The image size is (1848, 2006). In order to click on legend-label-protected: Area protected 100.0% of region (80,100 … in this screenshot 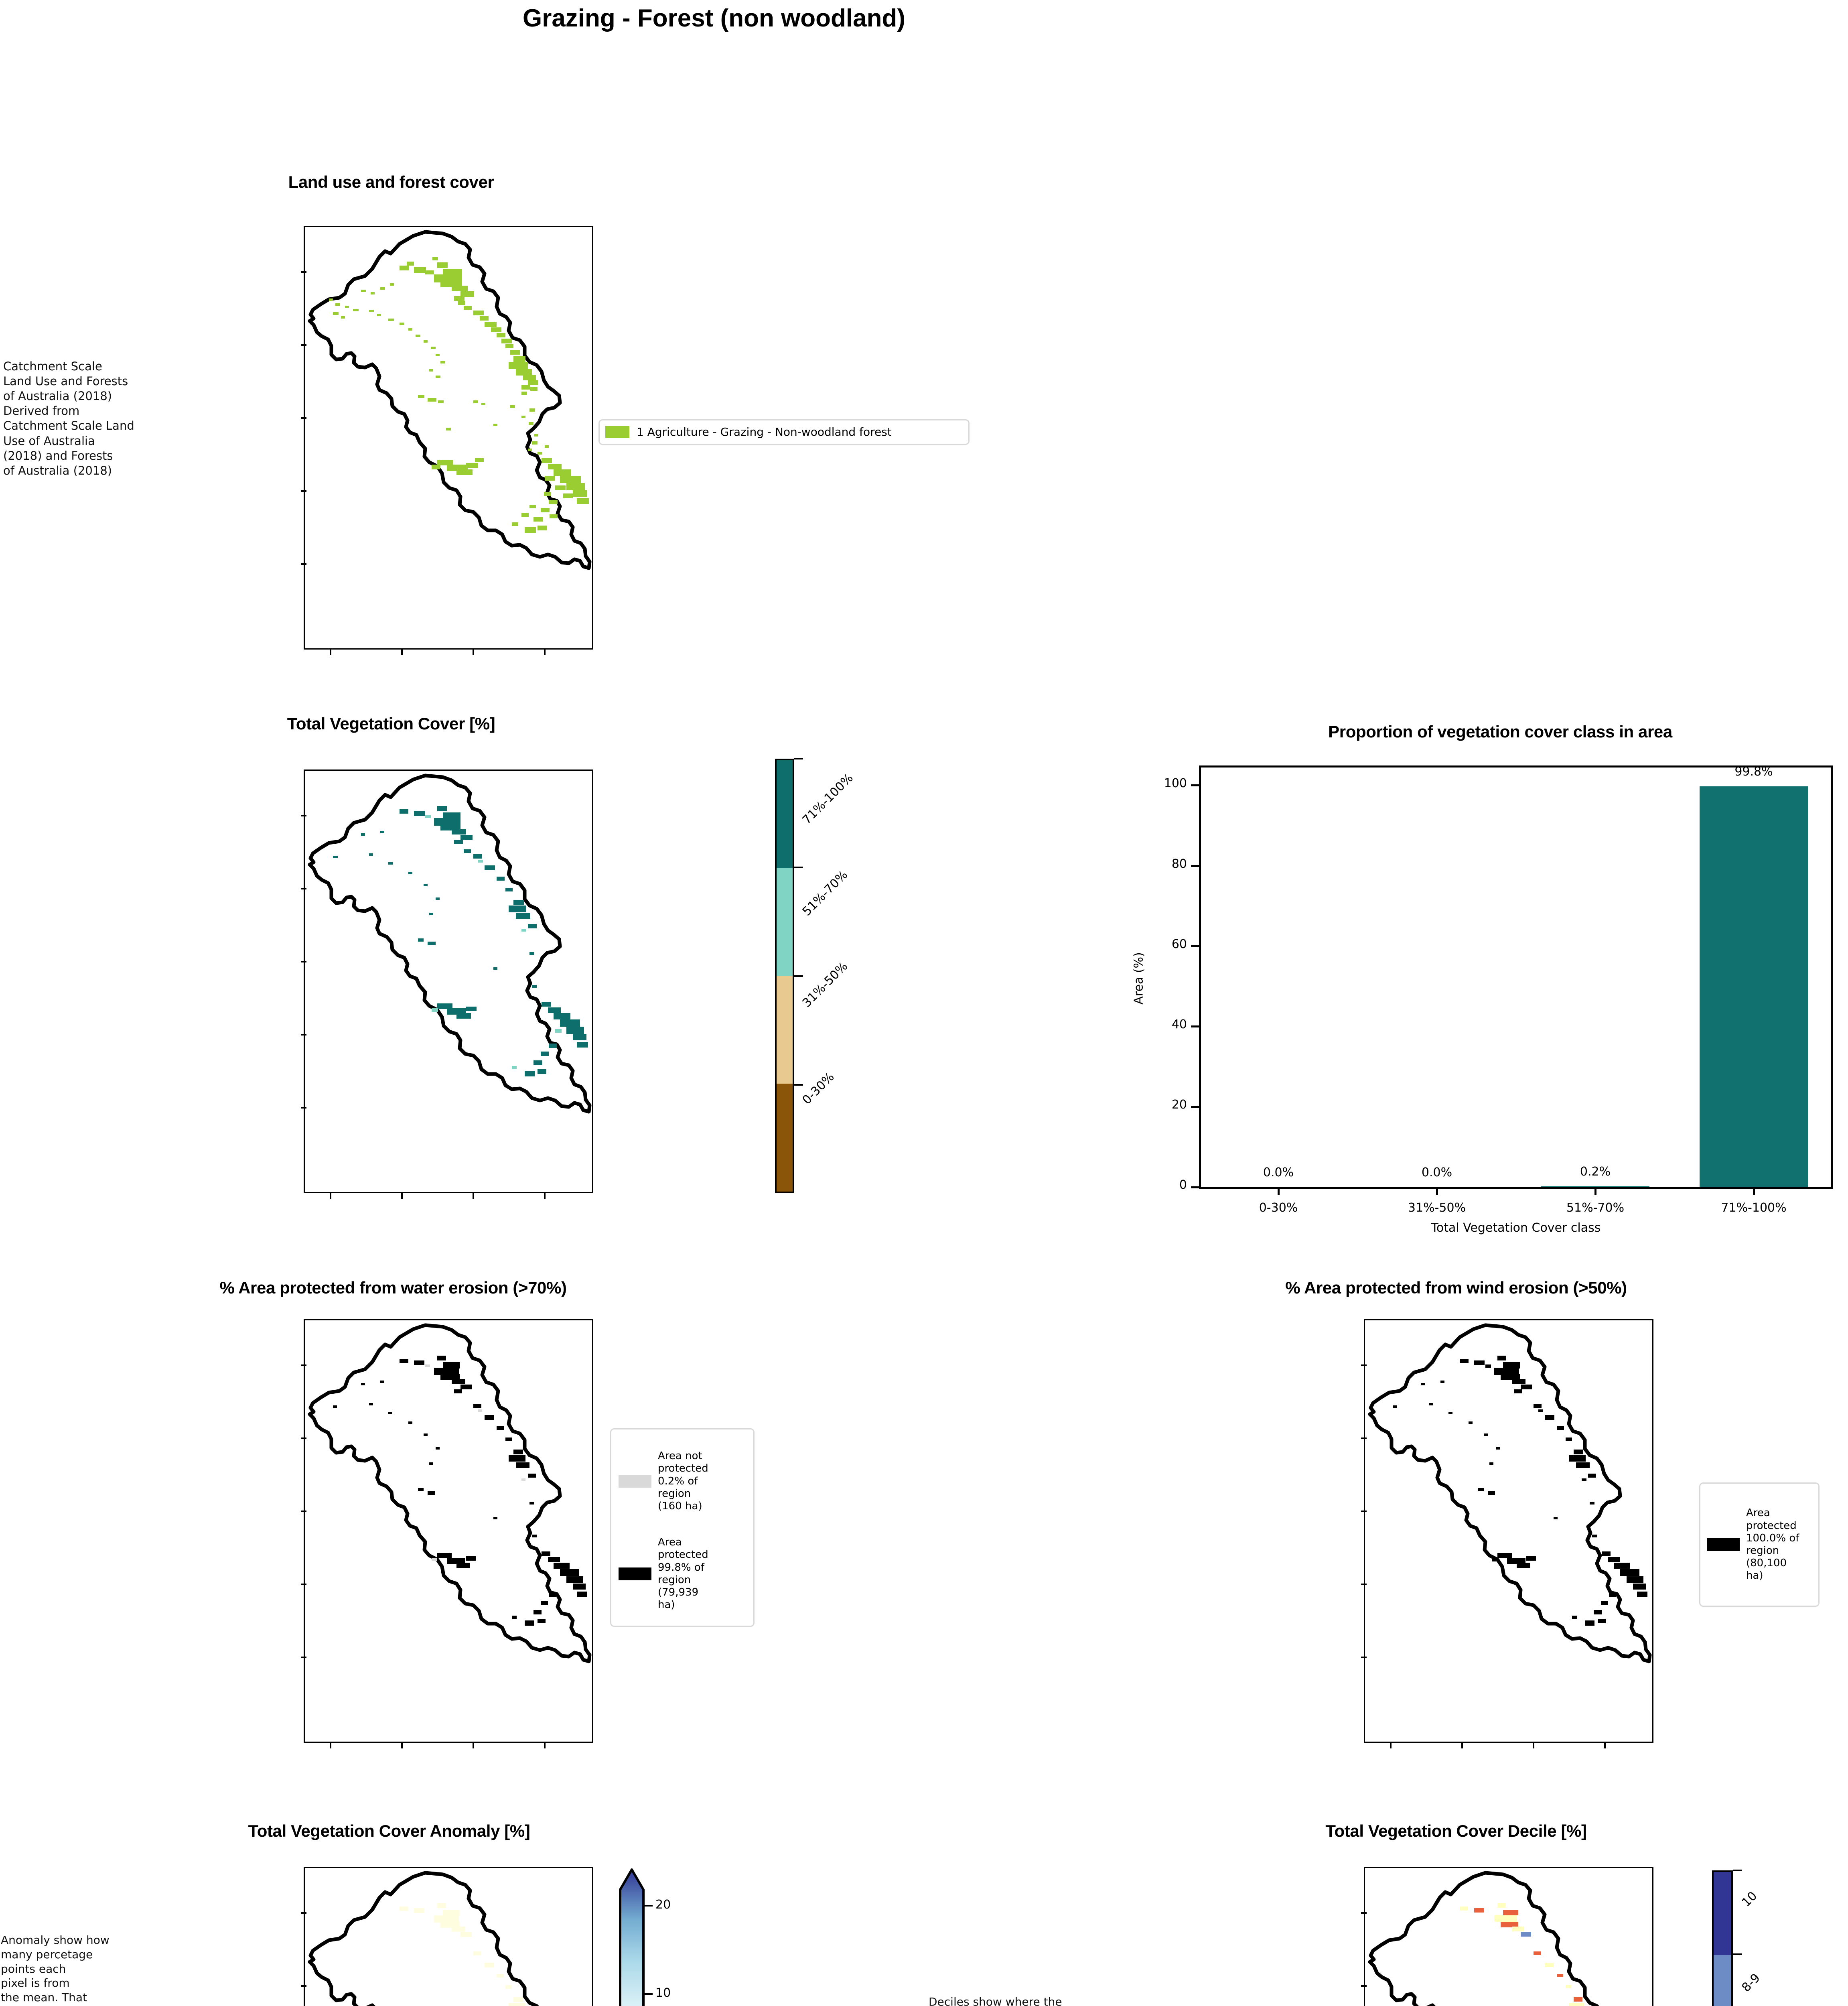, I will do `click(1772, 1544)`.